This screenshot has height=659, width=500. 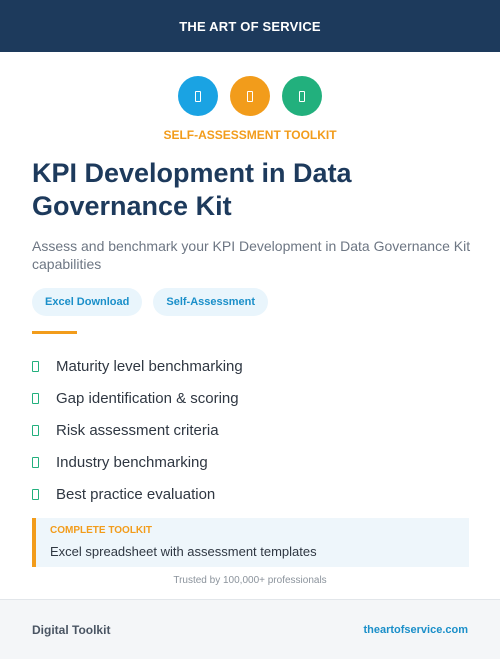 What do you see at coordinates (252, 494) in the screenshot?
I see `list-item: Best practice evaluation` at bounding box center [252, 494].